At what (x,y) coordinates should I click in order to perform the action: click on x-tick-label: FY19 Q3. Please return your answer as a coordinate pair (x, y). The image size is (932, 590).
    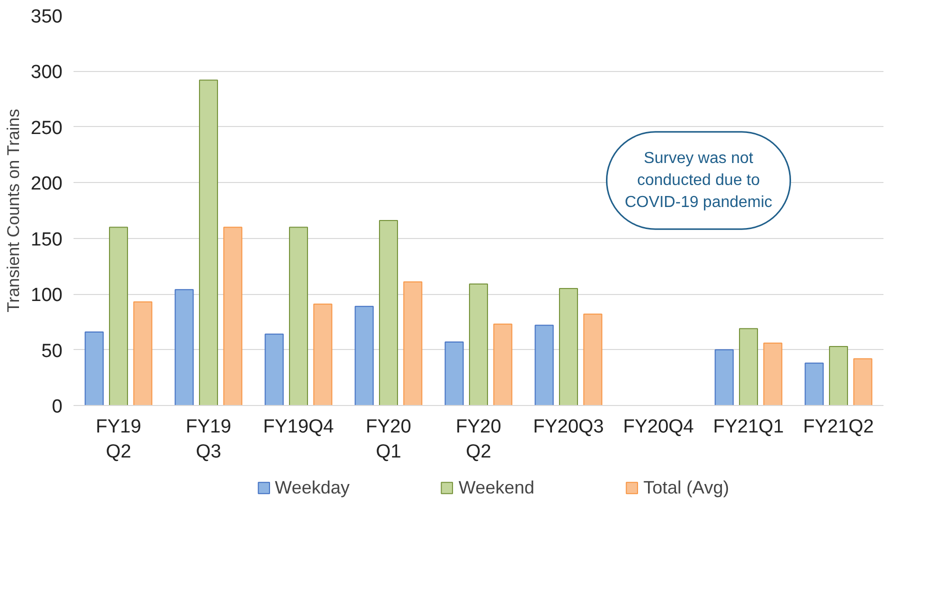
    Looking at the image, I should click on (209, 439).